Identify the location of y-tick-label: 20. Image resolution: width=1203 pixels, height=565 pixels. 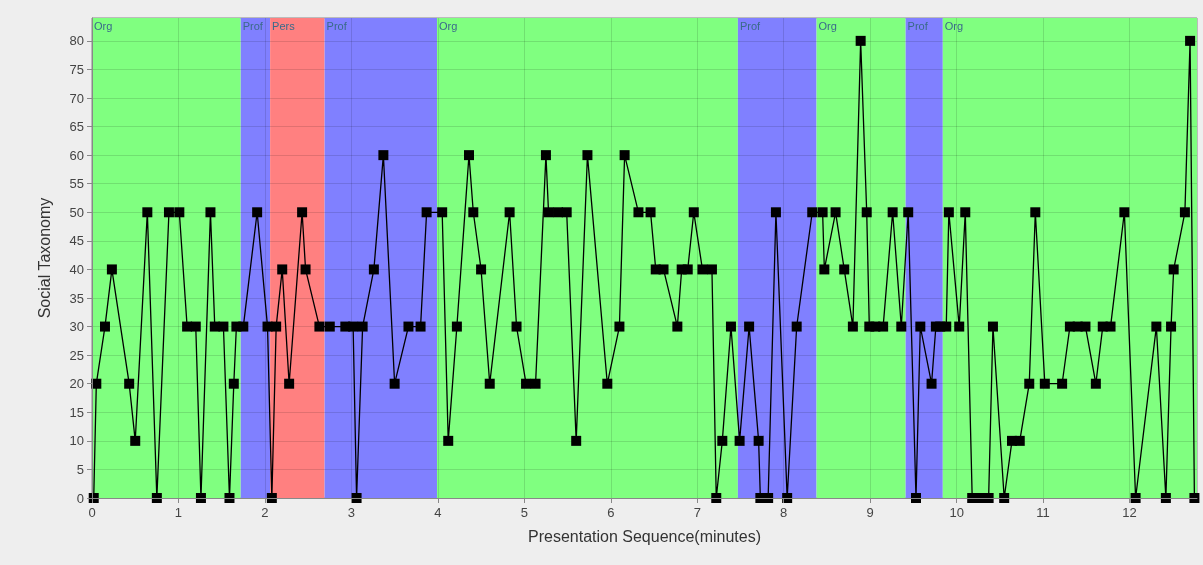
(76, 384).